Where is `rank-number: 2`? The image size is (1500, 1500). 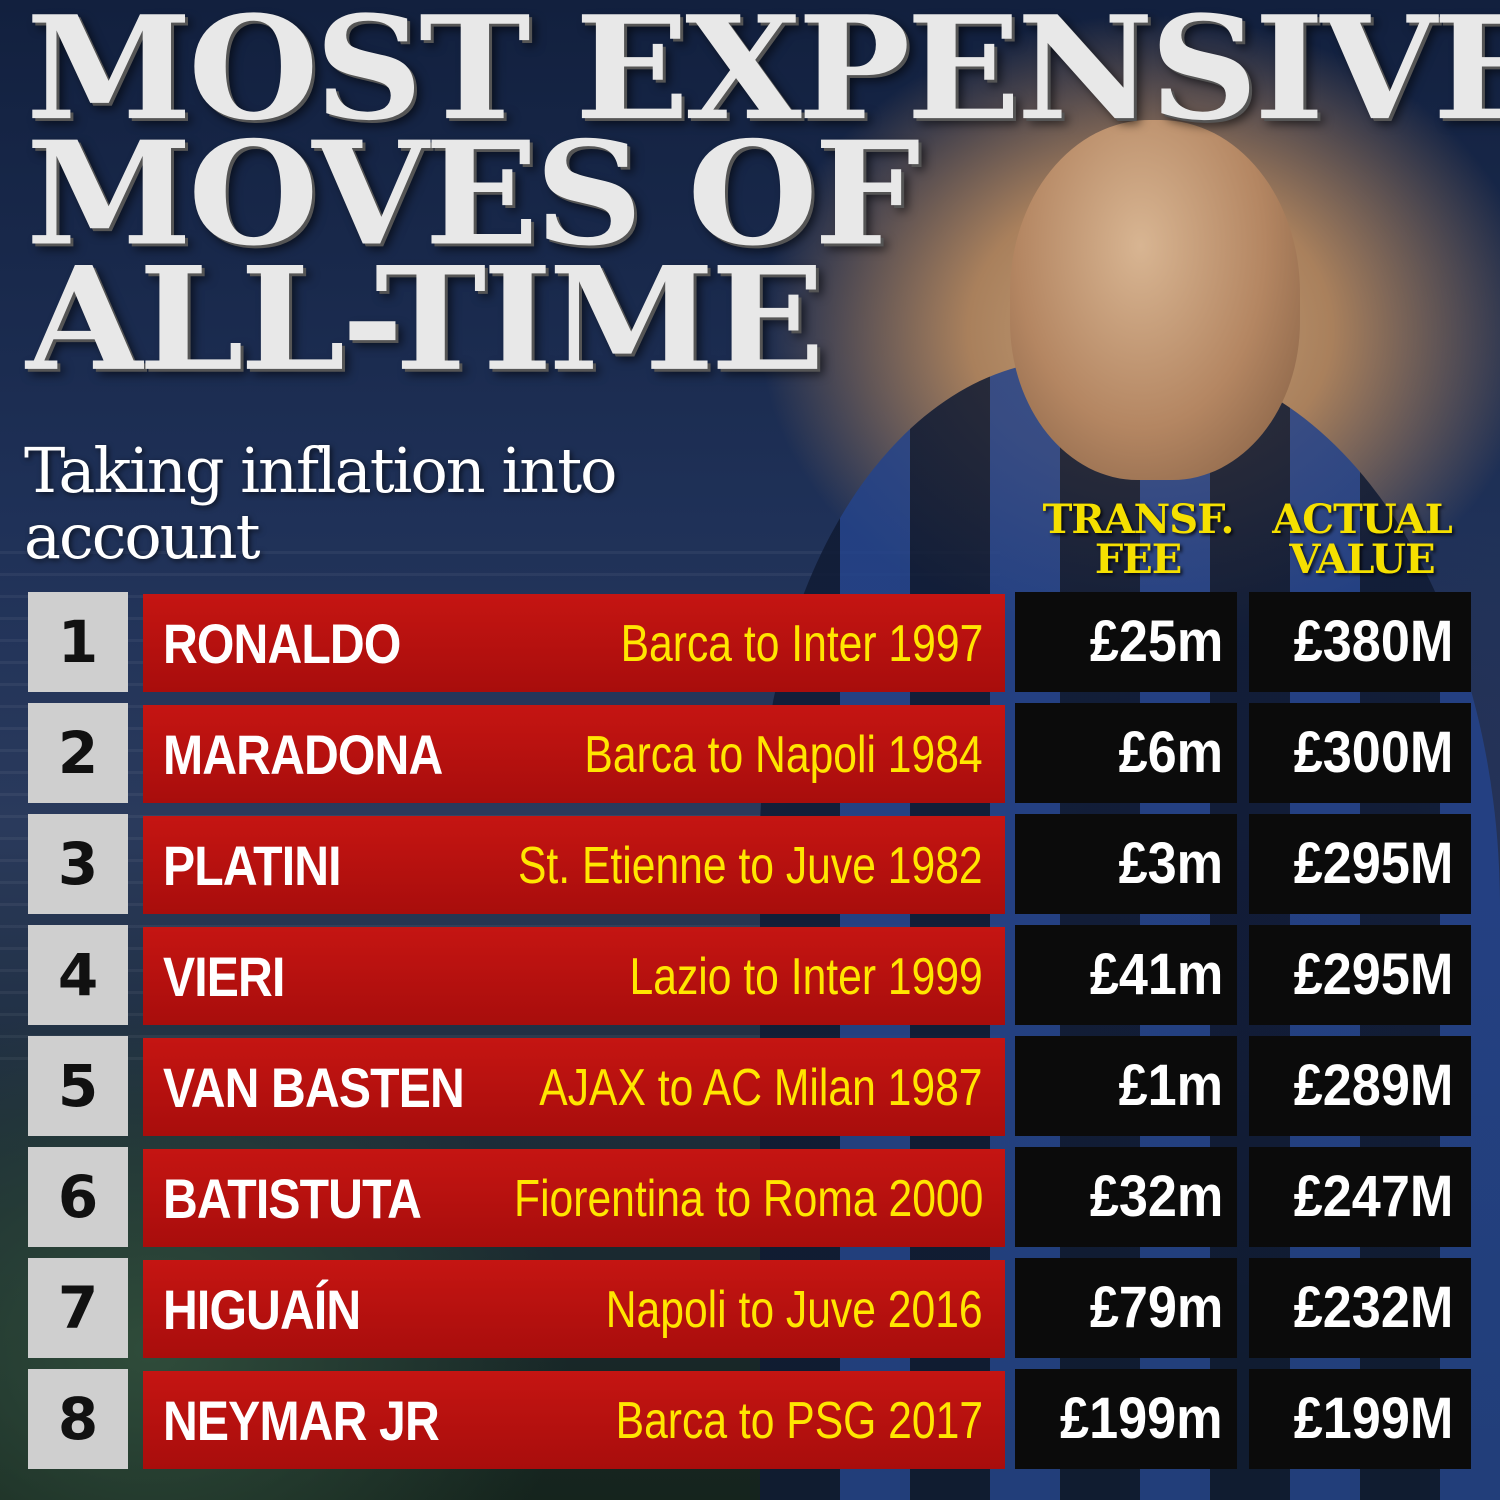
rank-number: 2 is located at coordinates (78, 753).